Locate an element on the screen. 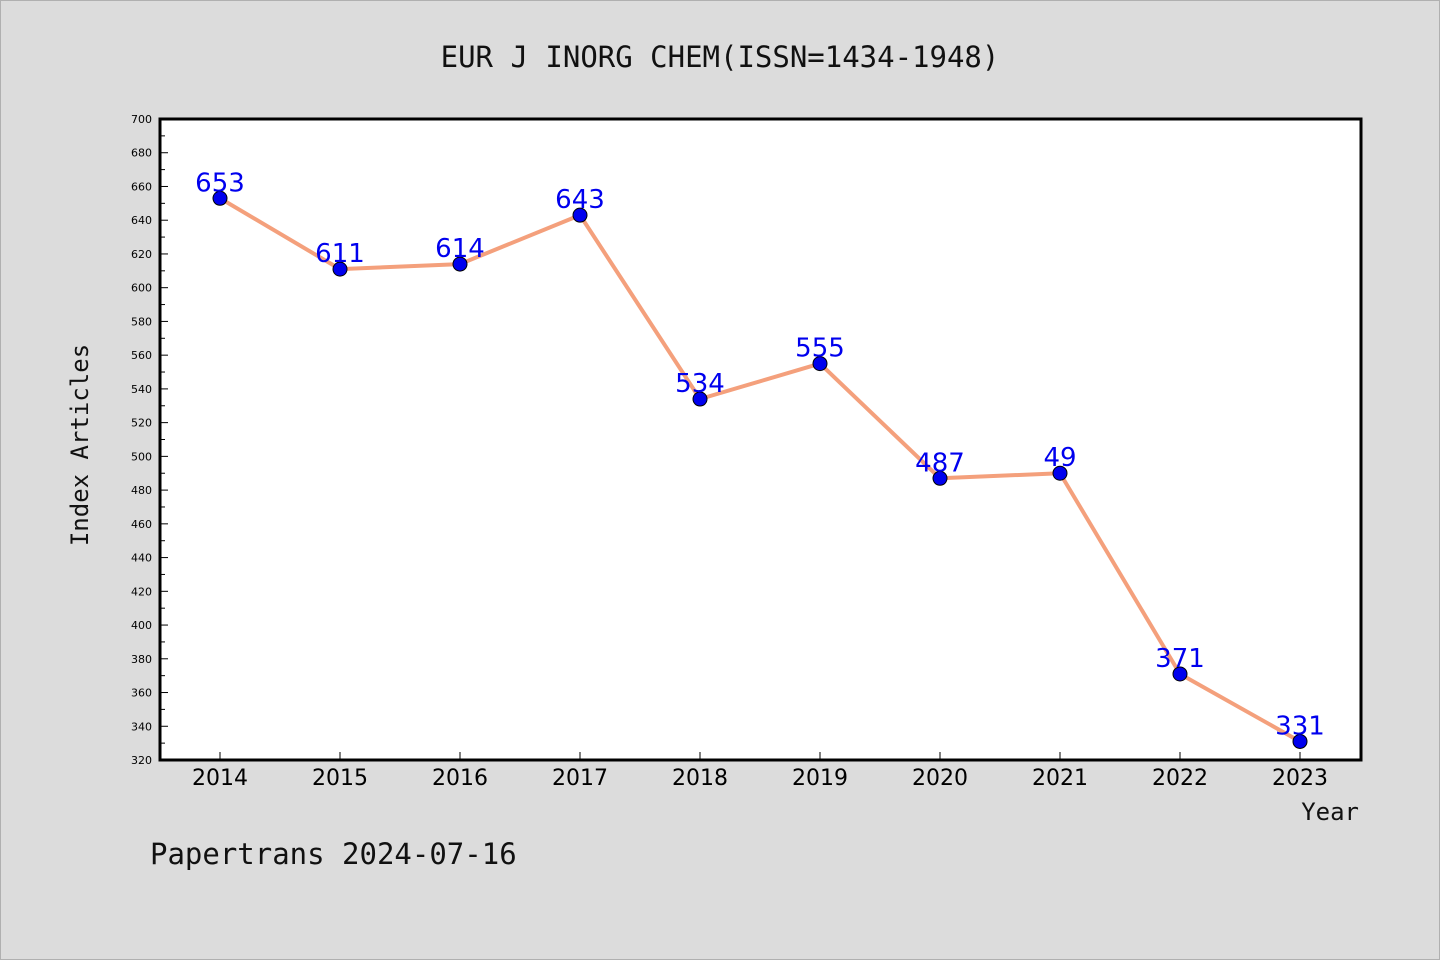 The height and width of the screenshot is (960, 1440). x-tick-label: 2022 is located at coordinates (1180, 778).